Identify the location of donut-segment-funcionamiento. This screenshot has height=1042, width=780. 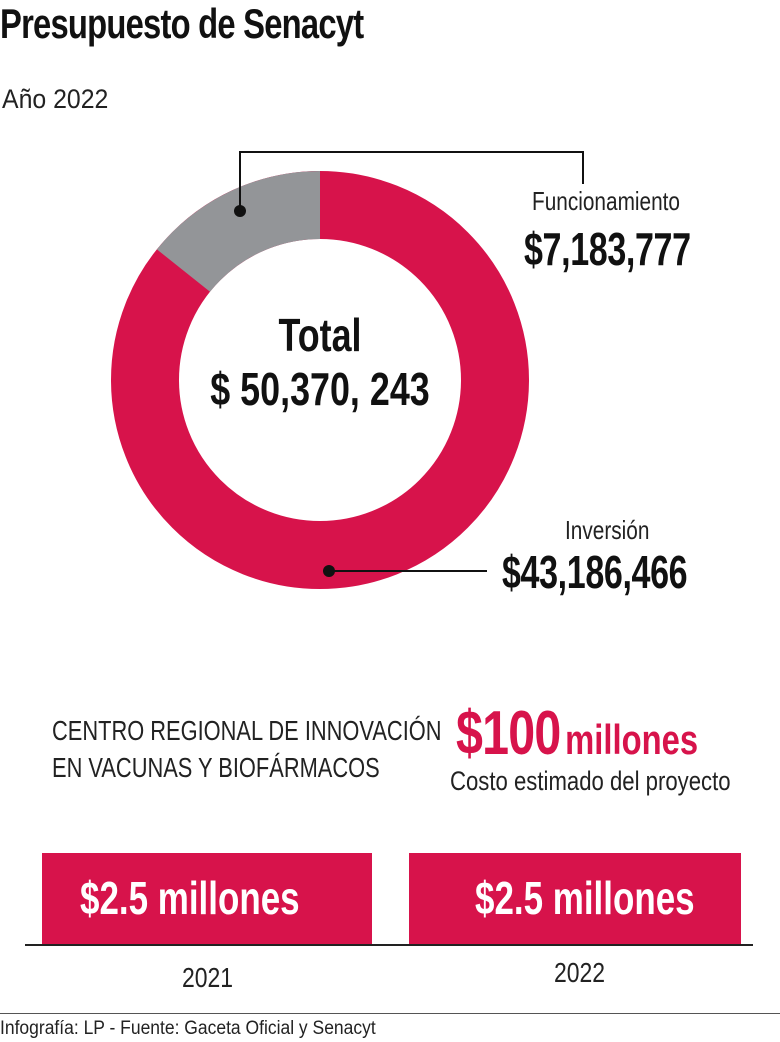
(238, 231).